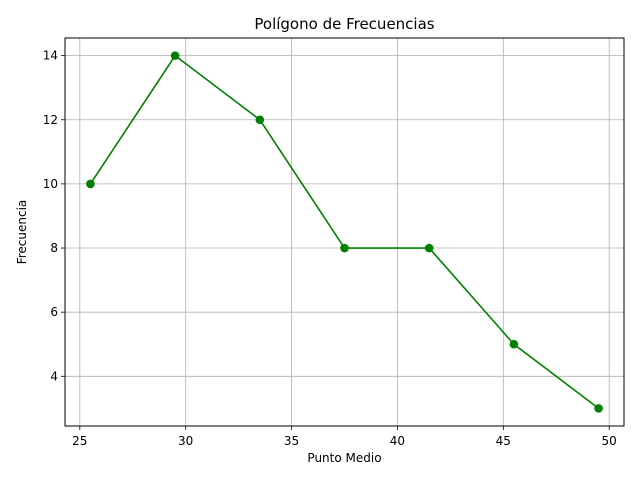 This screenshot has width=640, height=480. I want to click on y-tick-label: 4, so click(54, 376).